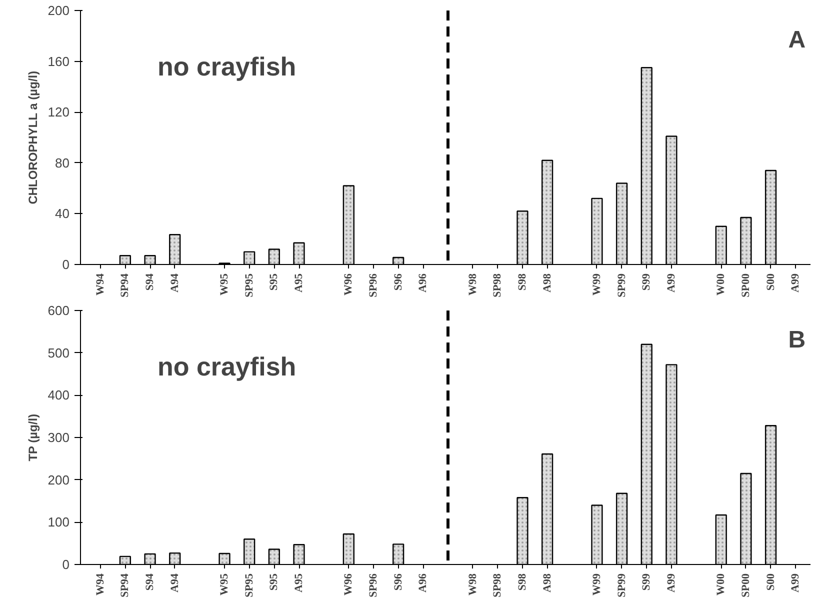 This screenshot has width=824, height=610. Describe the element at coordinates (59, 310) in the screenshot. I see `y-tick-label: 600` at that location.